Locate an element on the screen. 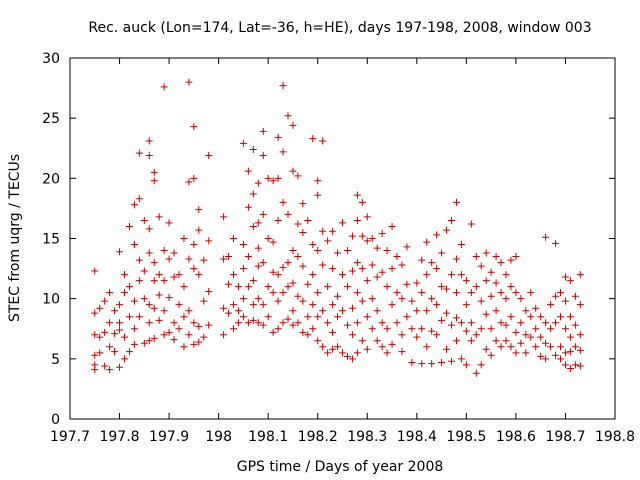 This screenshot has height=480, width=640. x-tick-label: 198.4 is located at coordinates (417, 437).